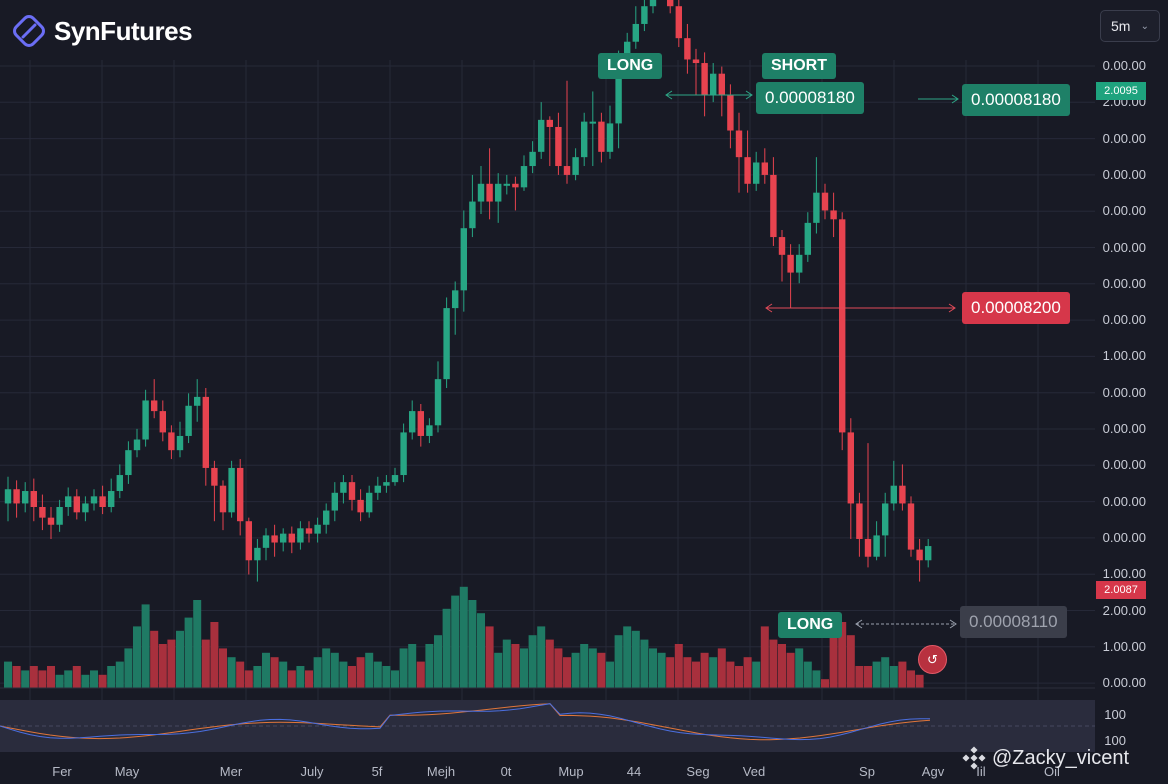  Describe the element at coordinates (1124, 646) in the screenshot. I see `price-axis-label: 1.00.00` at that location.